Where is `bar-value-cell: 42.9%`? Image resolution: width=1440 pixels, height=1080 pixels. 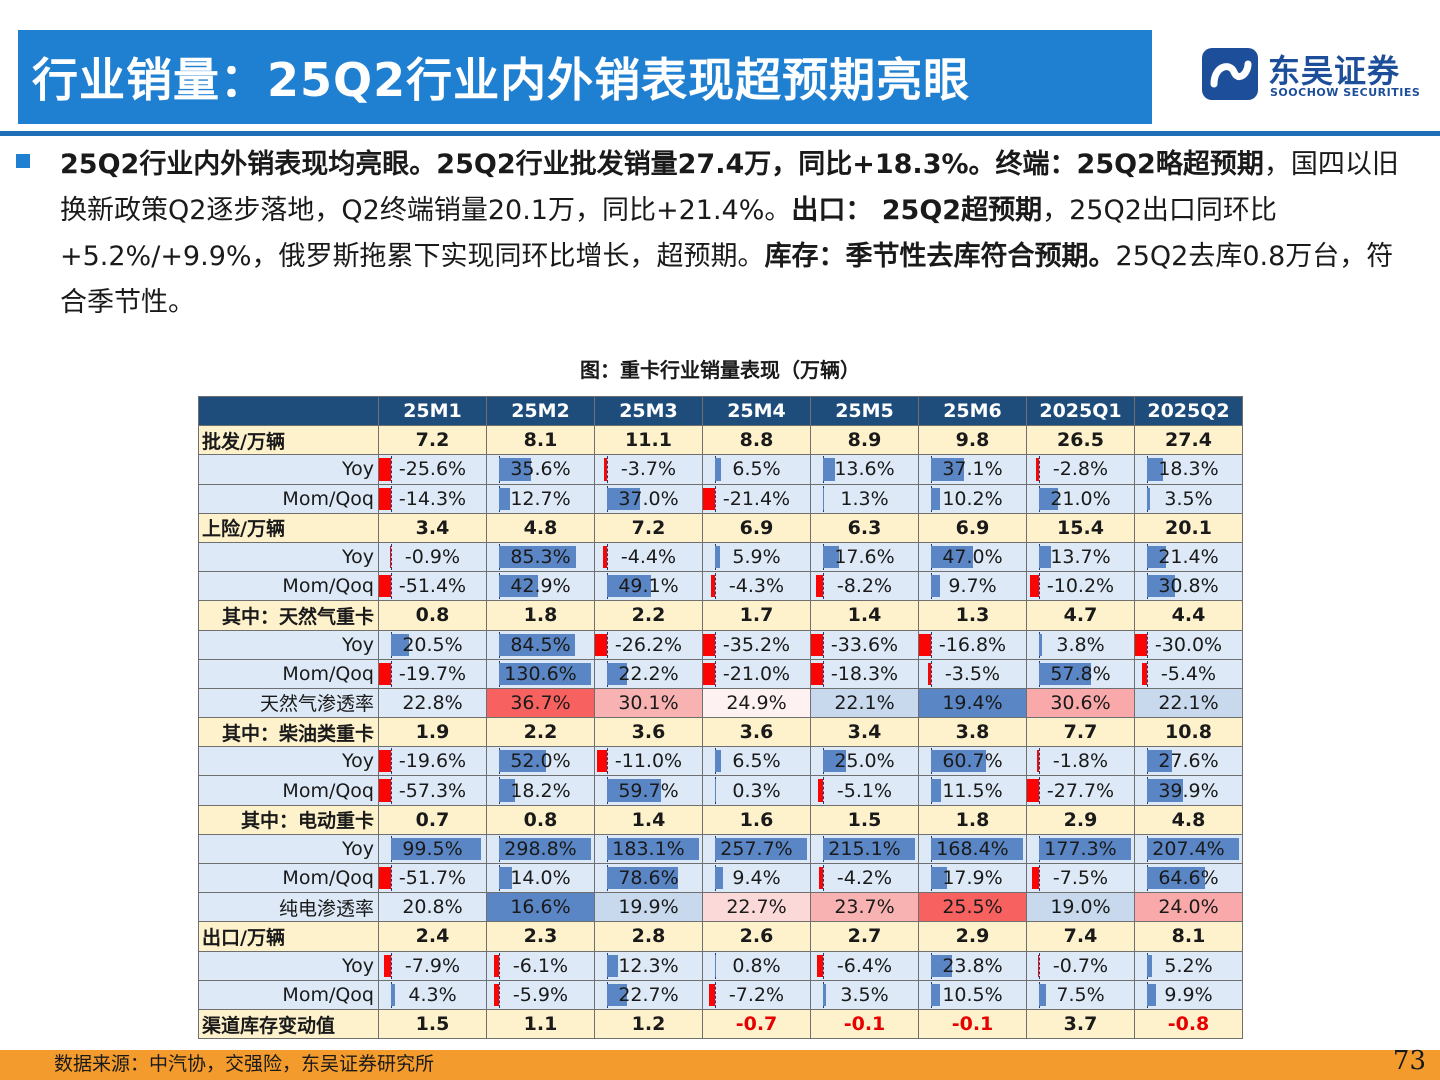
bar-value-cell: 42.9% is located at coordinates (540, 586).